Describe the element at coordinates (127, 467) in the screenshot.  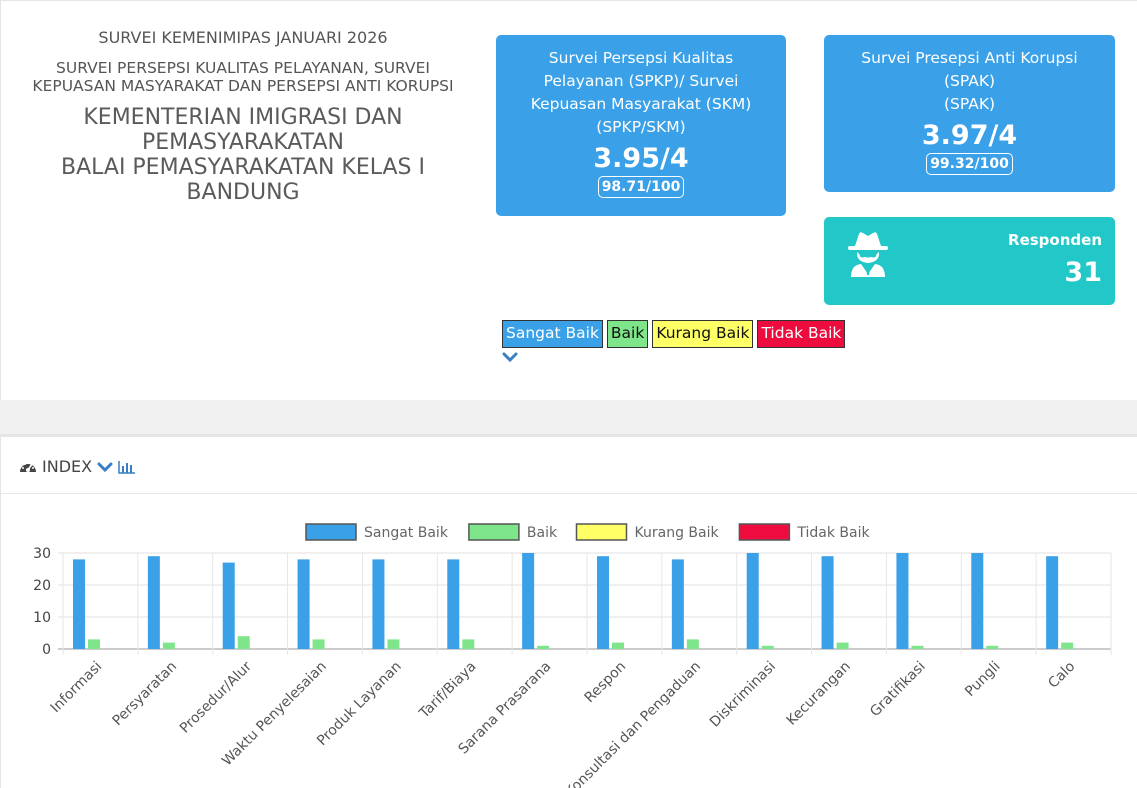
I see `bar-chart-icon` at that location.